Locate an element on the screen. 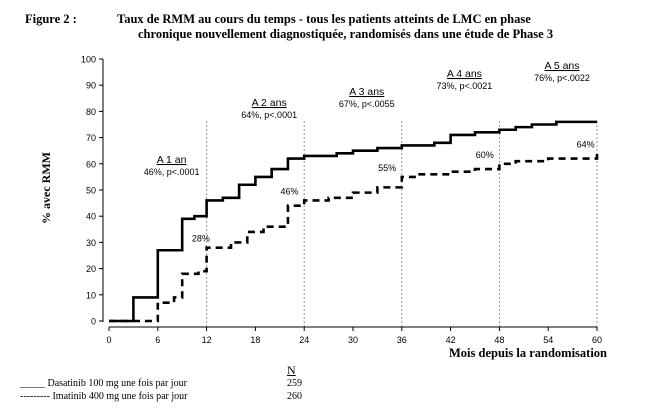 This screenshot has height=417, width=647. y-tick-label-90: 90 is located at coordinates (91, 86).